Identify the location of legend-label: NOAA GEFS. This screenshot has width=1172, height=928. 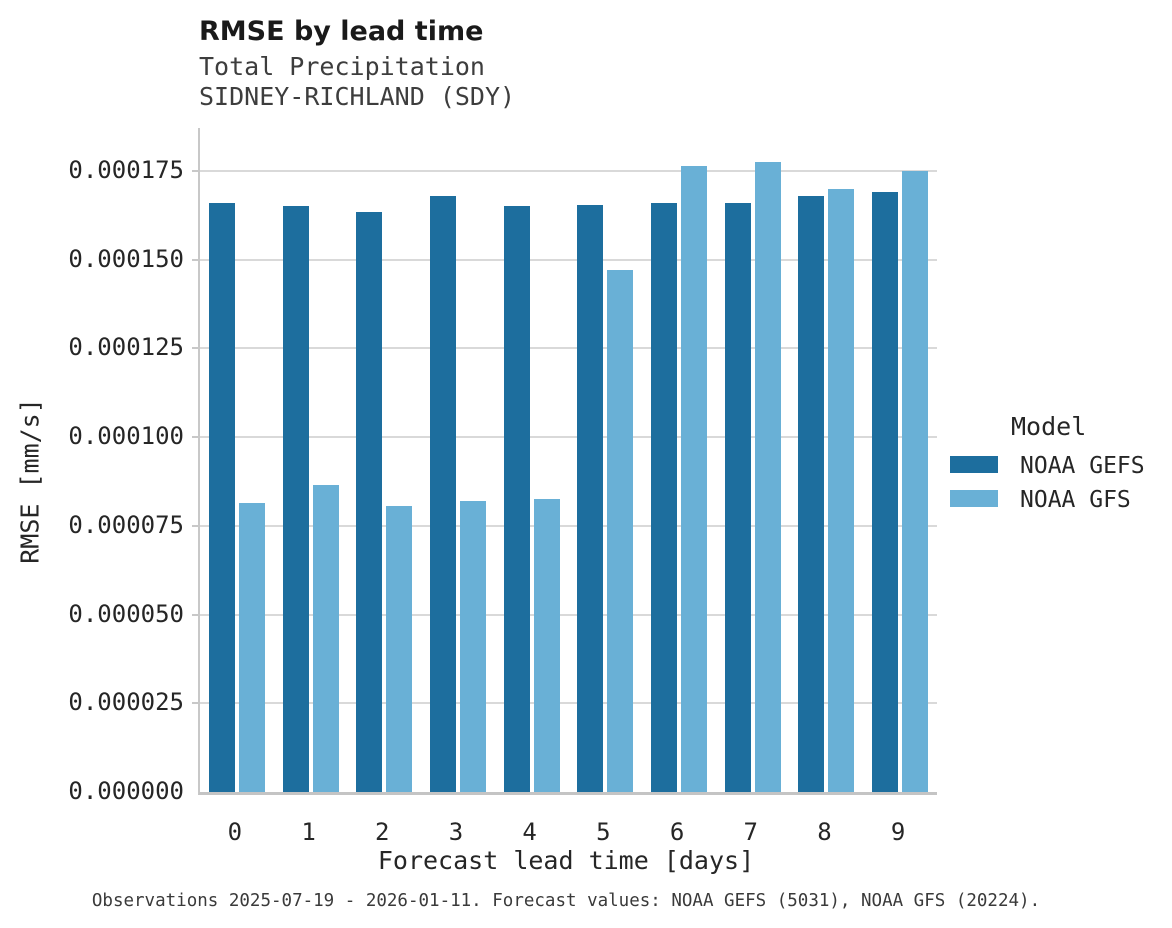
(1082, 466).